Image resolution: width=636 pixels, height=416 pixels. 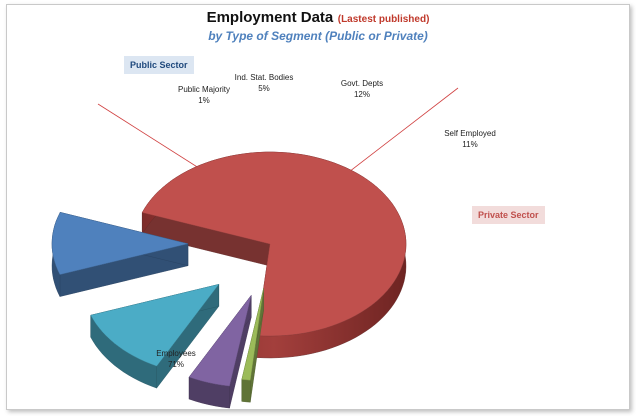 What do you see at coordinates (220, 351) in the screenshot?
I see `pie-slice-ind-stat-bodies` at bounding box center [220, 351].